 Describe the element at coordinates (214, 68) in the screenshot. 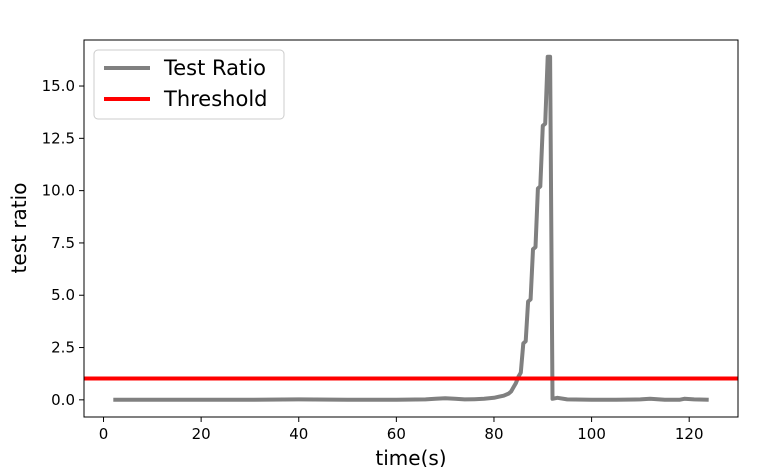

I see `legend-label-test-ratio: Test Ratio` at that location.